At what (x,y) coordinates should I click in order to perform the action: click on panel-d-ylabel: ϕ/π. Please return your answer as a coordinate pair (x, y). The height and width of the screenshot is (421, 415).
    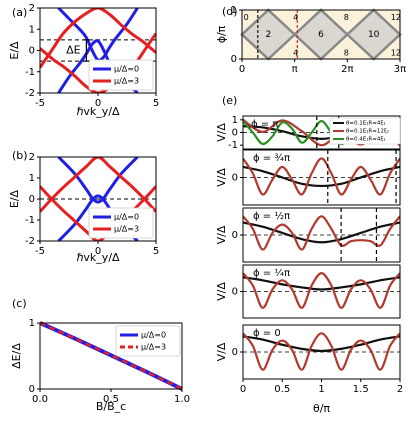
    Looking at the image, I should click on (221, 34).